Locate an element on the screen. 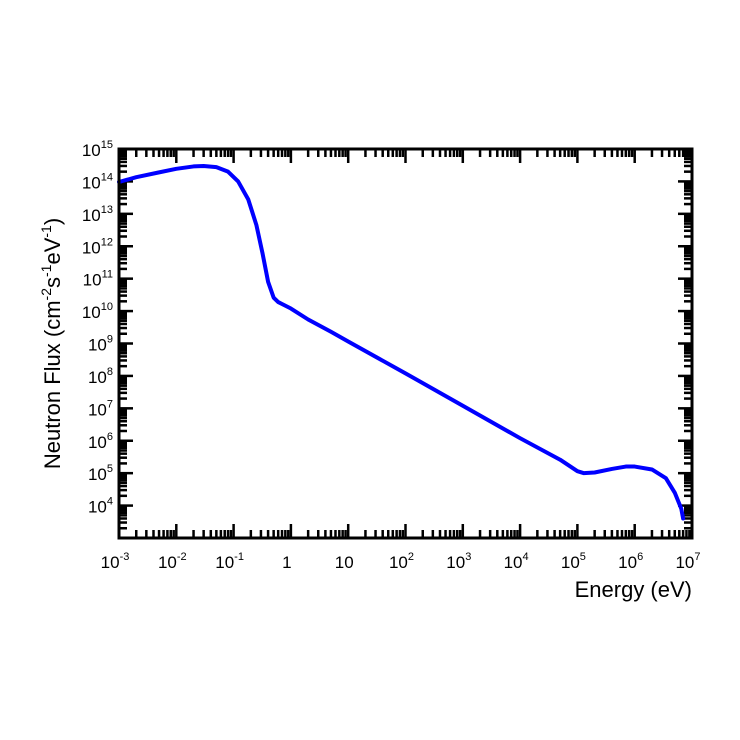 The height and width of the screenshot is (740, 740). y-tick-label: 10¹¹ is located at coordinates (98, 279).